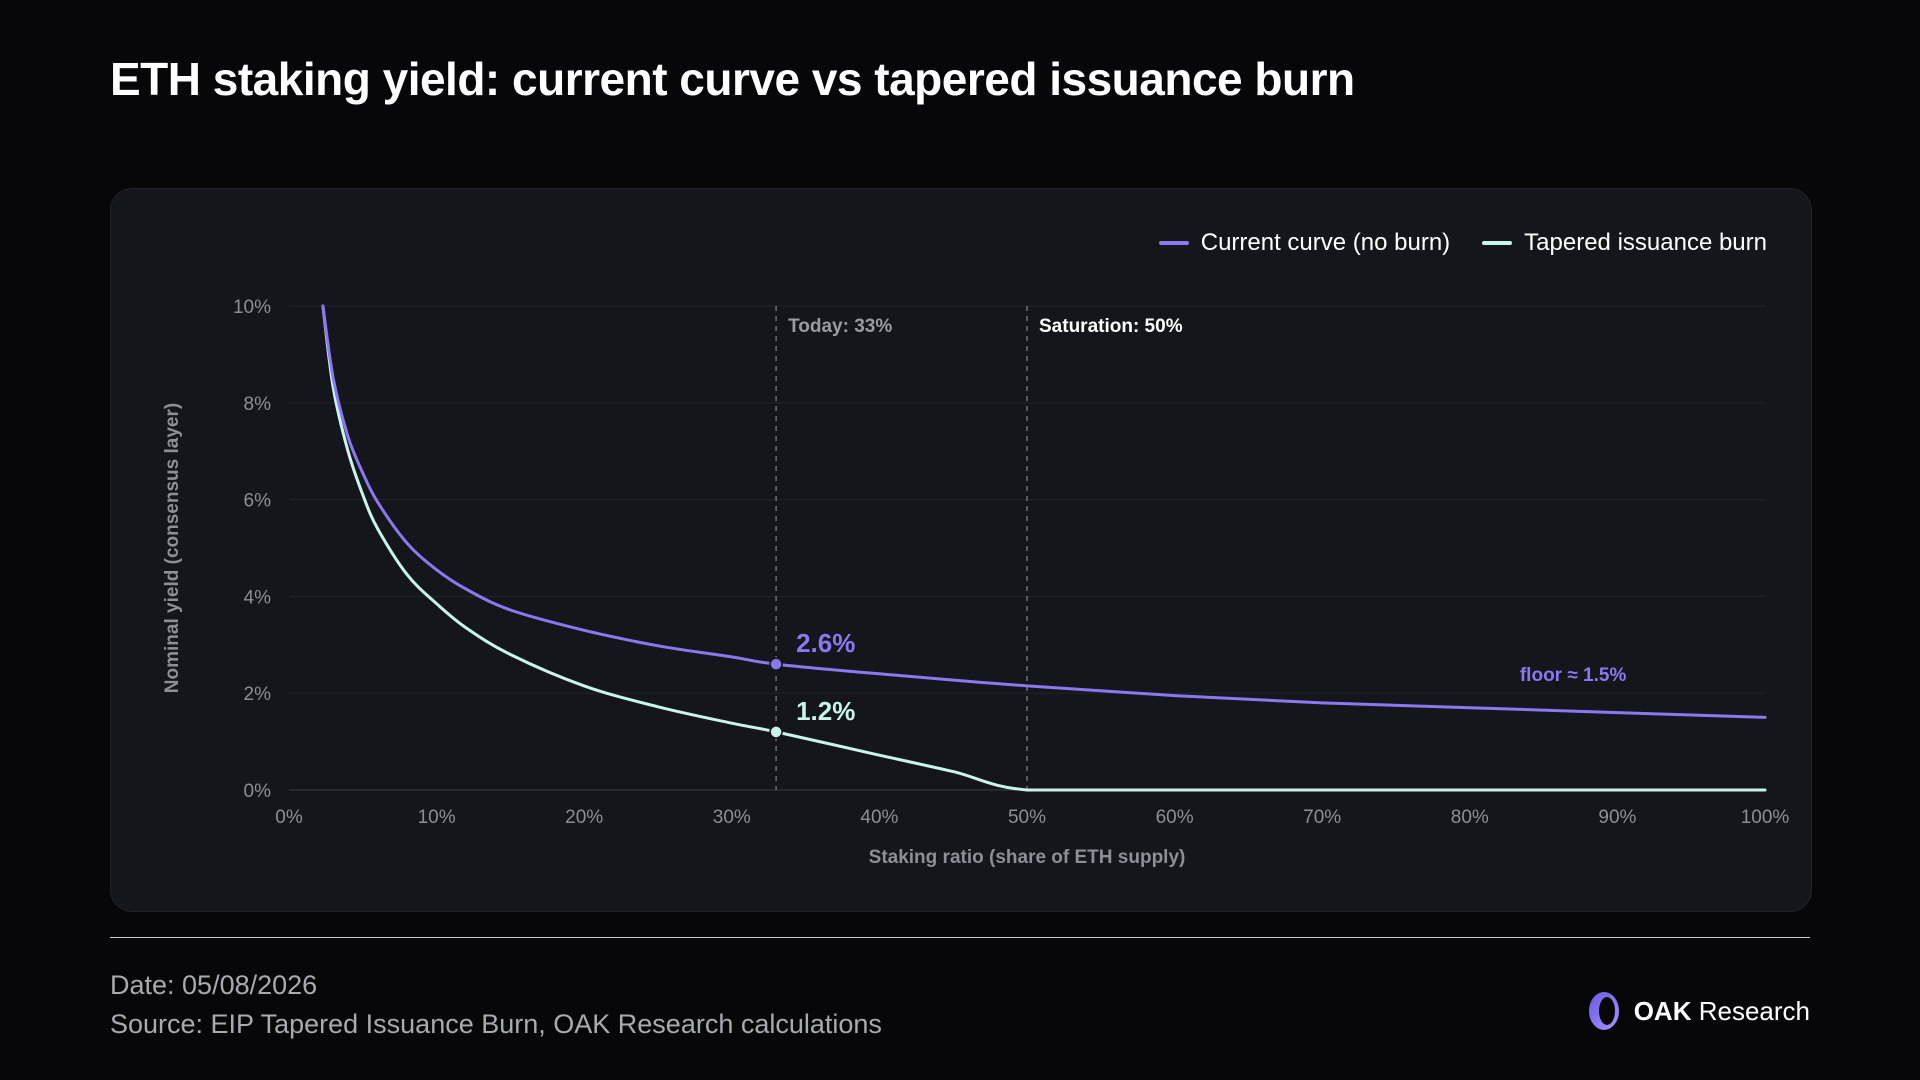 This screenshot has height=1080, width=1920. What do you see at coordinates (840, 326) in the screenshot?
I see `reference-line-label: Today: 33%` at bounding box center [840, 326].